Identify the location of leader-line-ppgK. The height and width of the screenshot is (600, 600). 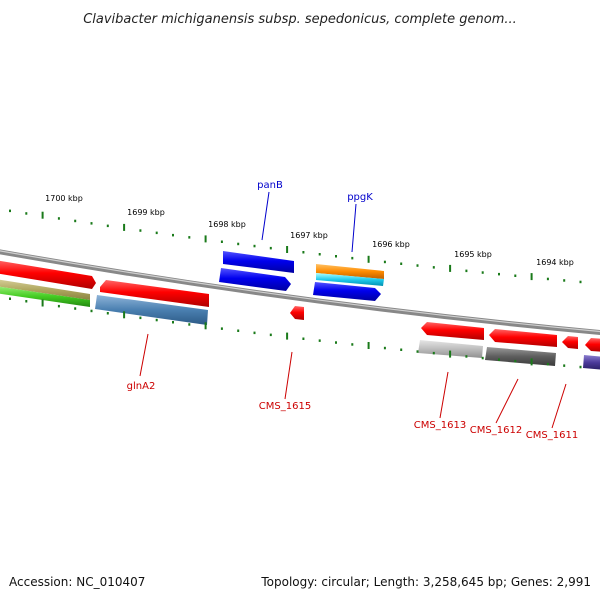
(354, 228).